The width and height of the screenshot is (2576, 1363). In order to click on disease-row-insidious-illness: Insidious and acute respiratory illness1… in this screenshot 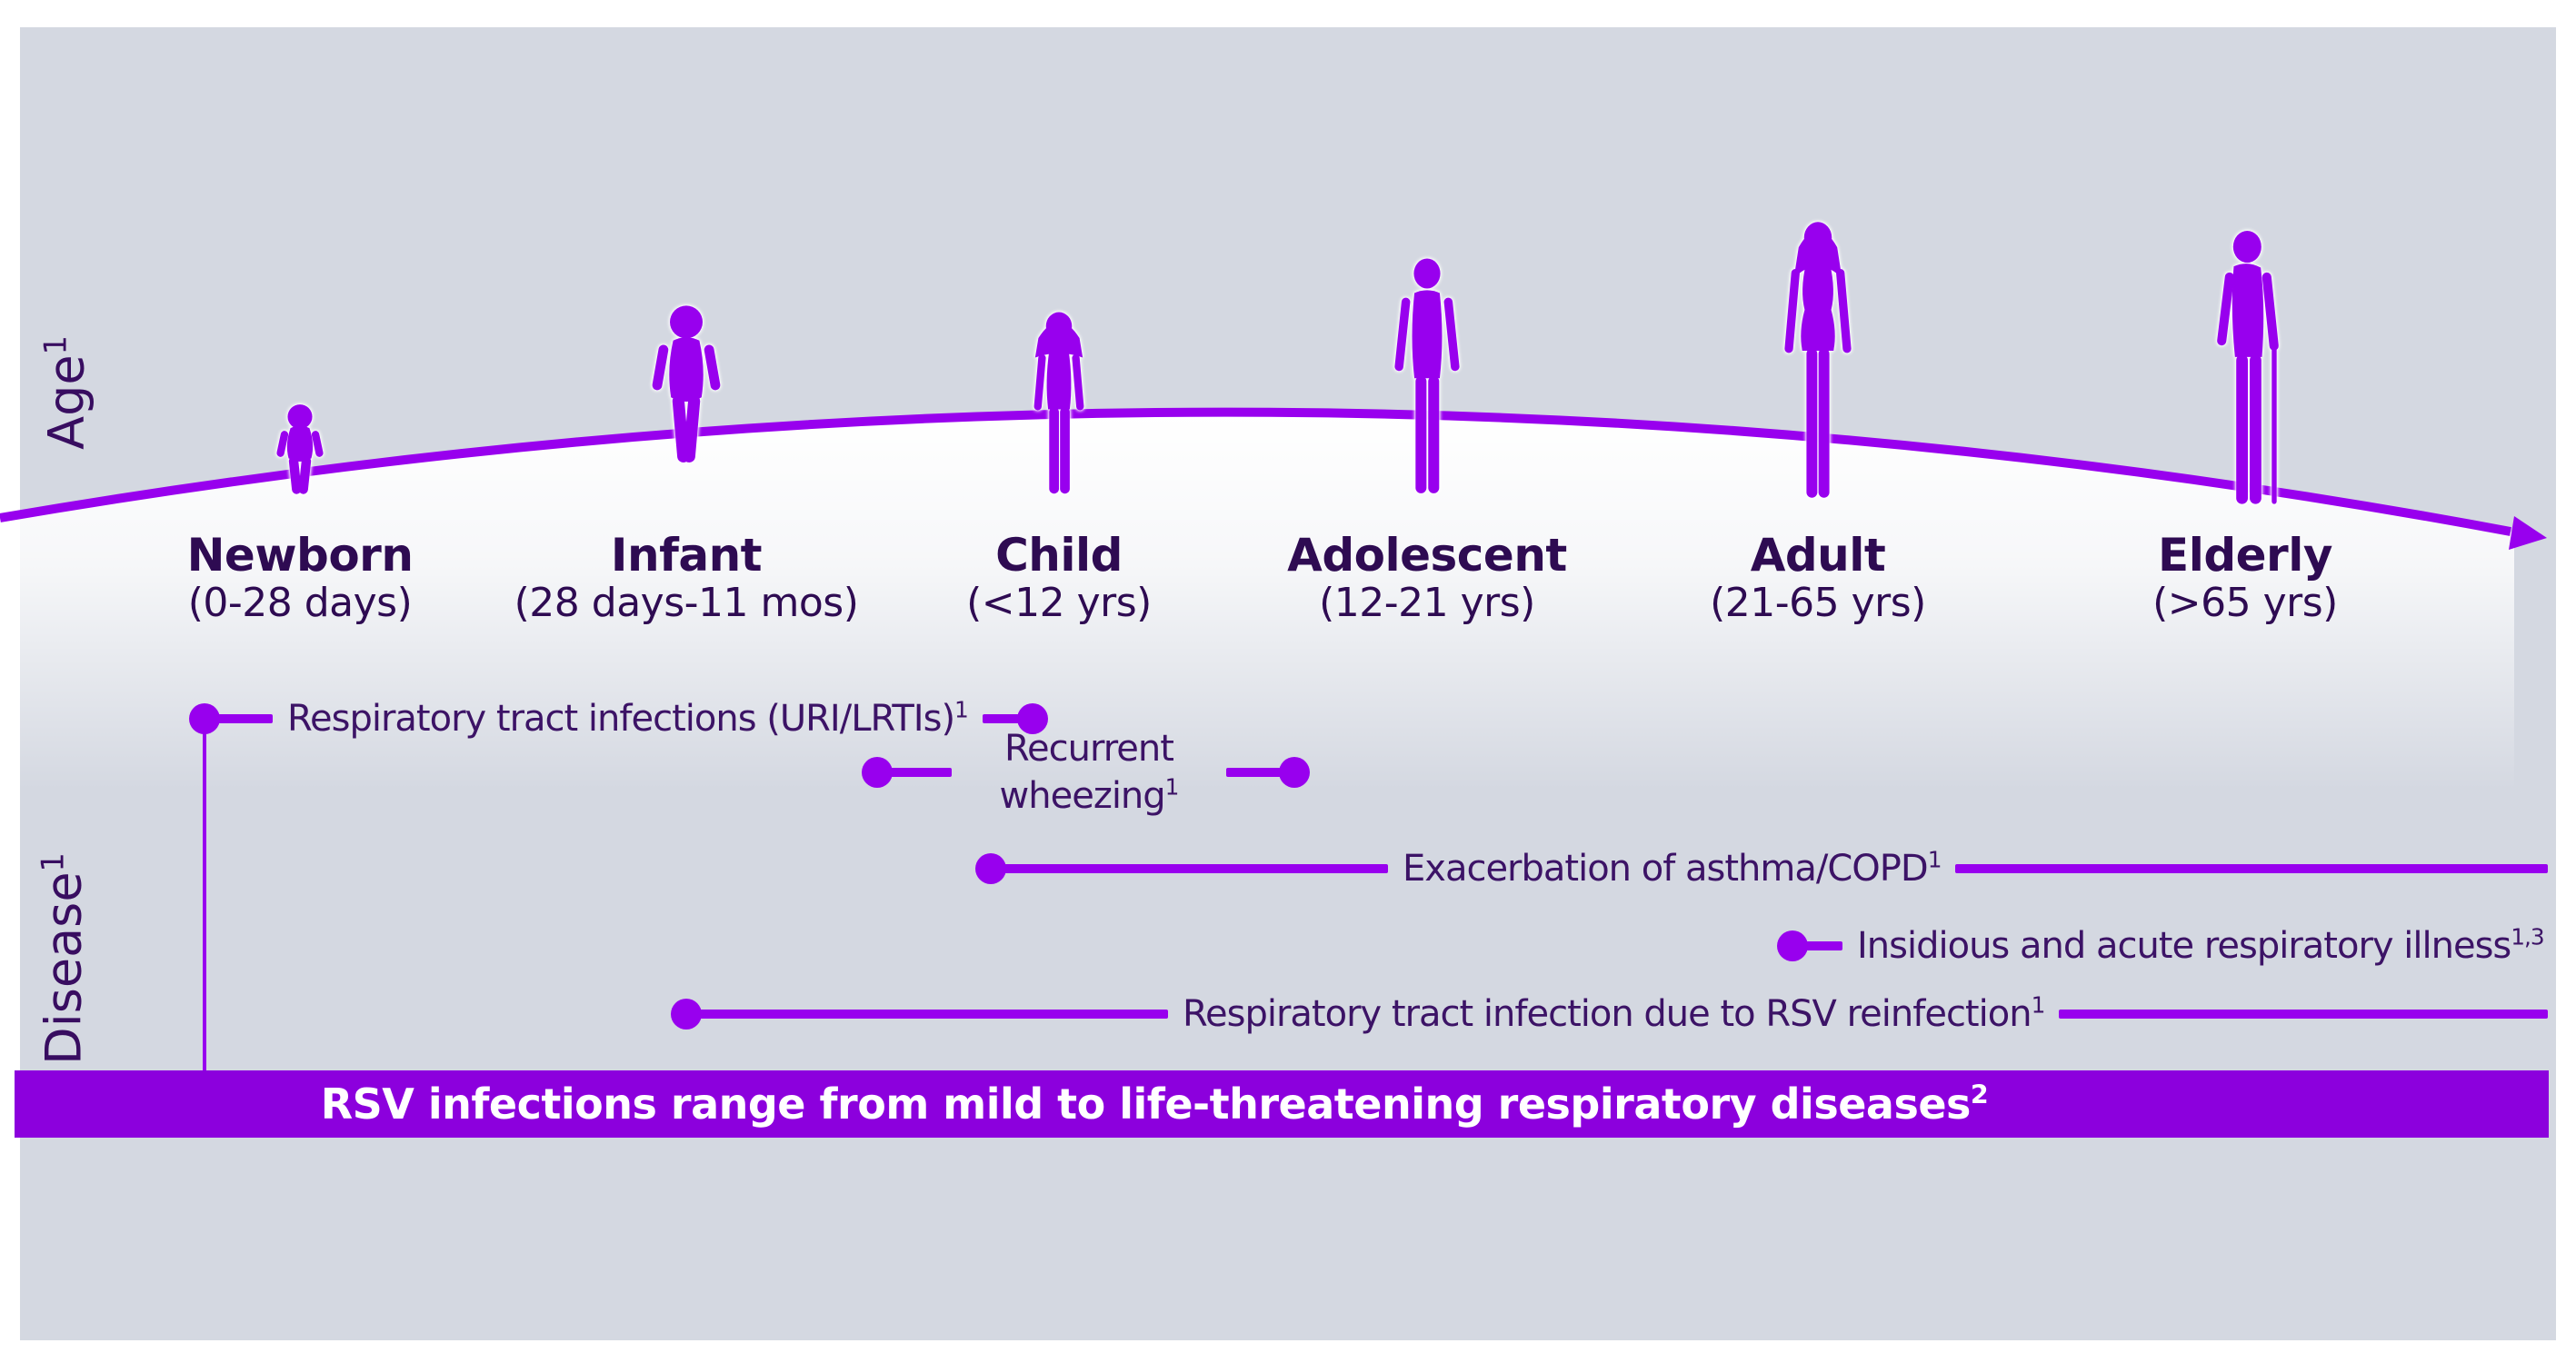, I will do `click(2168, 946)`.